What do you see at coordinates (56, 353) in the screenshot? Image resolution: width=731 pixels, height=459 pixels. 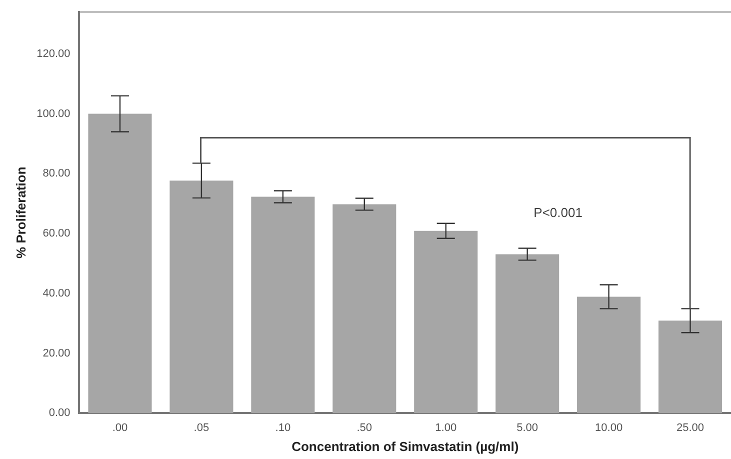 I see `y-tick-label: 20.00` at bounding box center [56, 353].